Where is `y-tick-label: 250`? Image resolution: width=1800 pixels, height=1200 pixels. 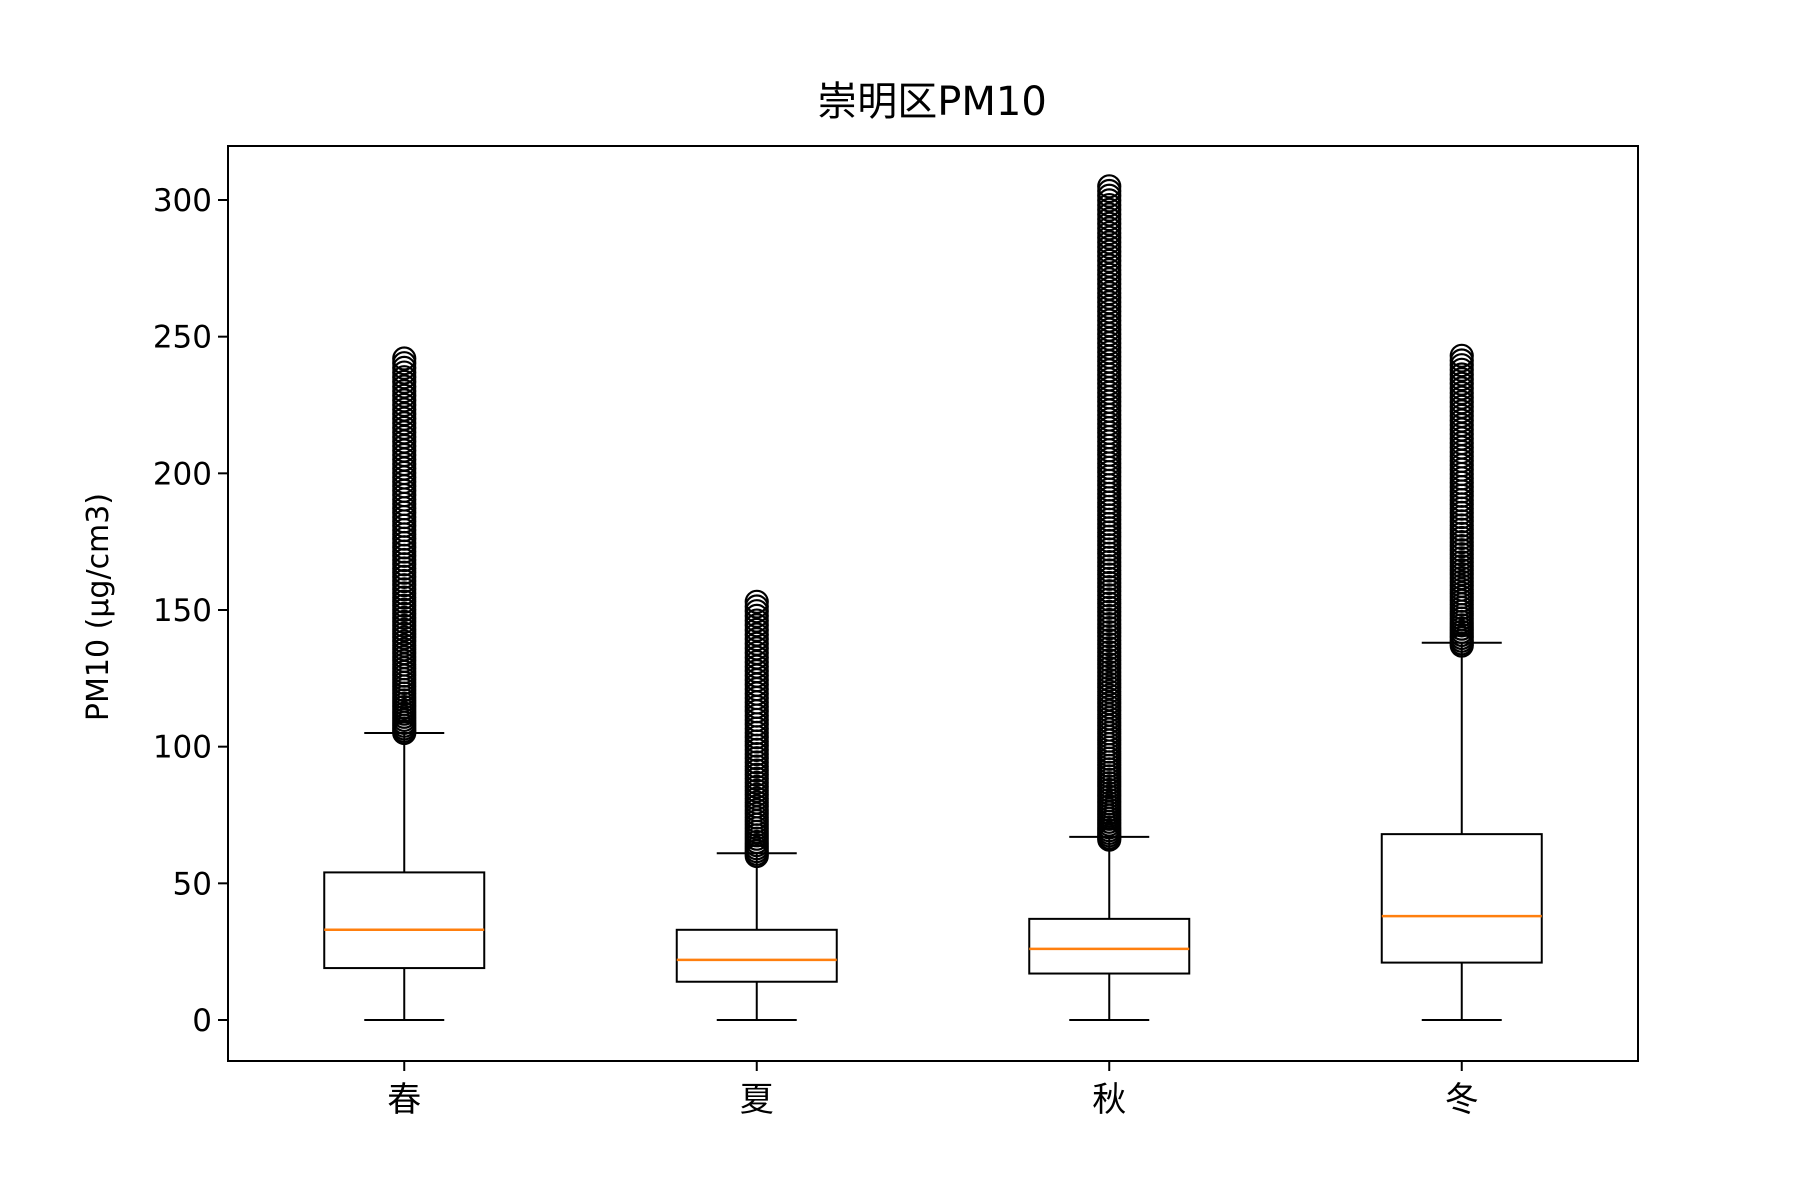
y-tick-label: 250 is located at coordinates (182, 338).